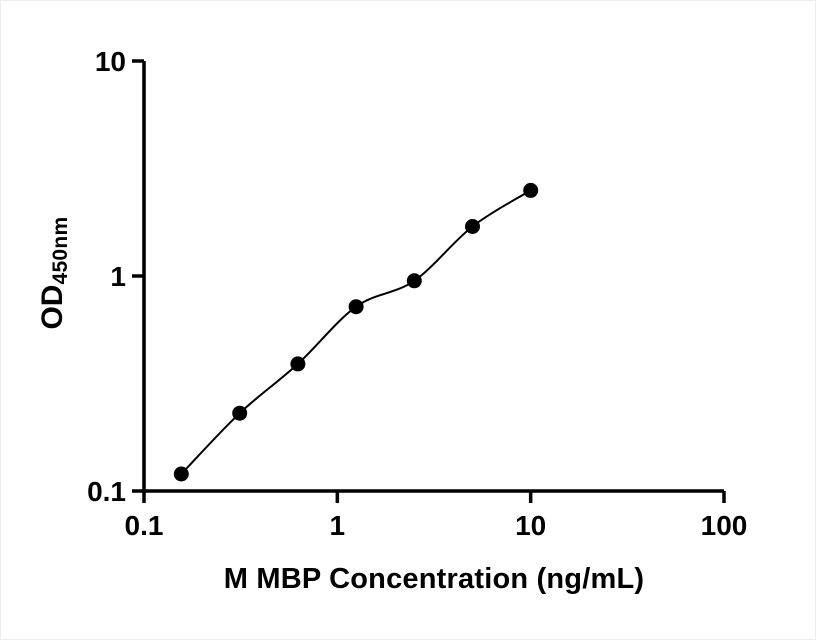 This screenshot has width=816, height=640. I want to click on y-axis-label: OD450nm, so click(53, 273).